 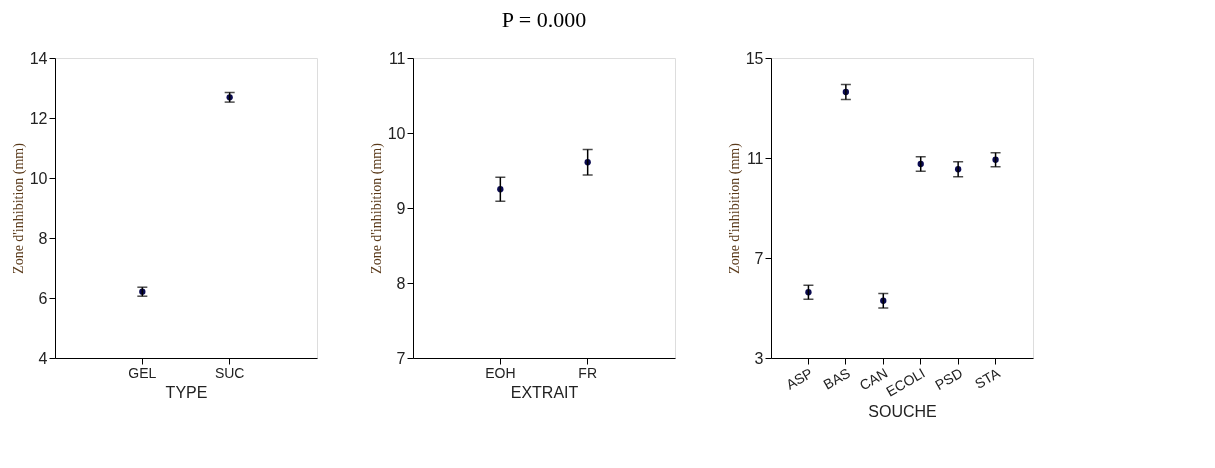 What do you see at coordinates (142, 372) in the screenshot?
I see `x-tick-label: GEL` at bounding box center [142, 372].